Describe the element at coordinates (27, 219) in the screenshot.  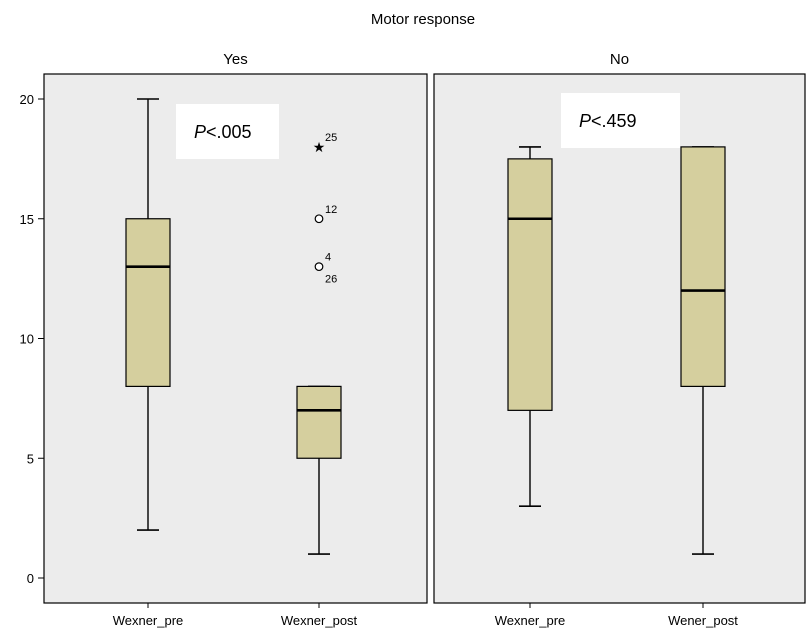
I see `y-tick-label: 15` at that location.